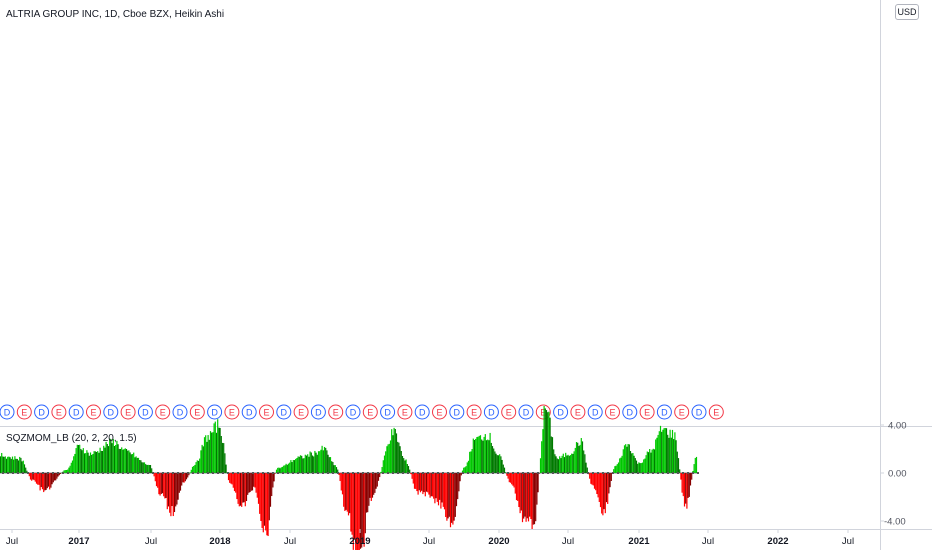 The width and height of the screenshot is (932, 550). Describe the element at coordinates (897, 426) in the screenshot. I see `momentum-tick-label: 4.00` at that location.